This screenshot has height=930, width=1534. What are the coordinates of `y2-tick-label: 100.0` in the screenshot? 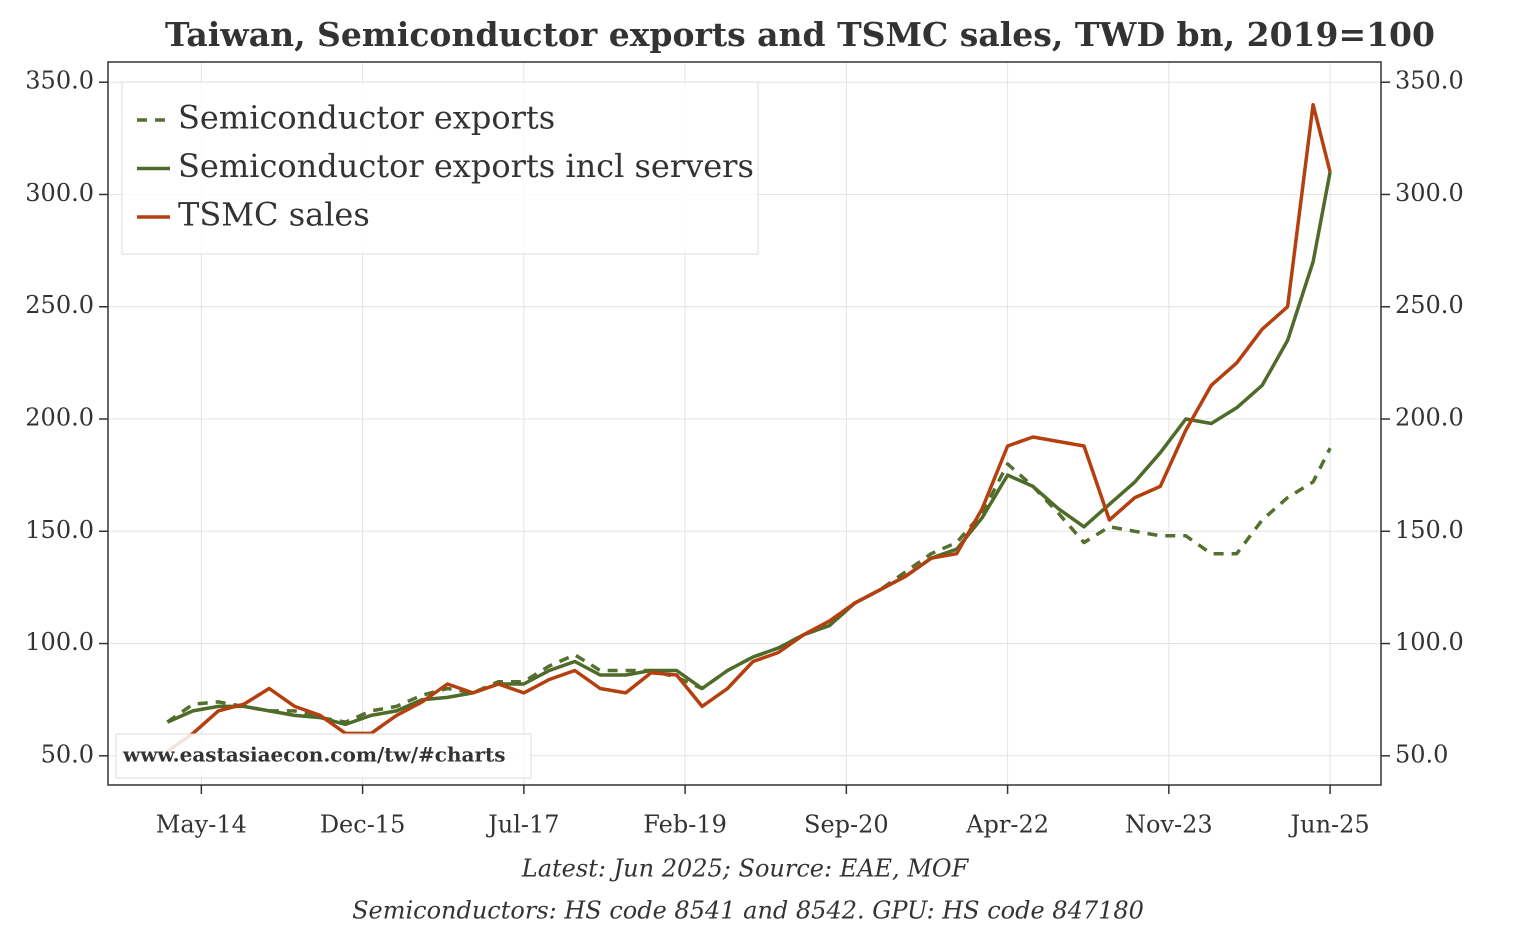 It's located at (1429, 642).